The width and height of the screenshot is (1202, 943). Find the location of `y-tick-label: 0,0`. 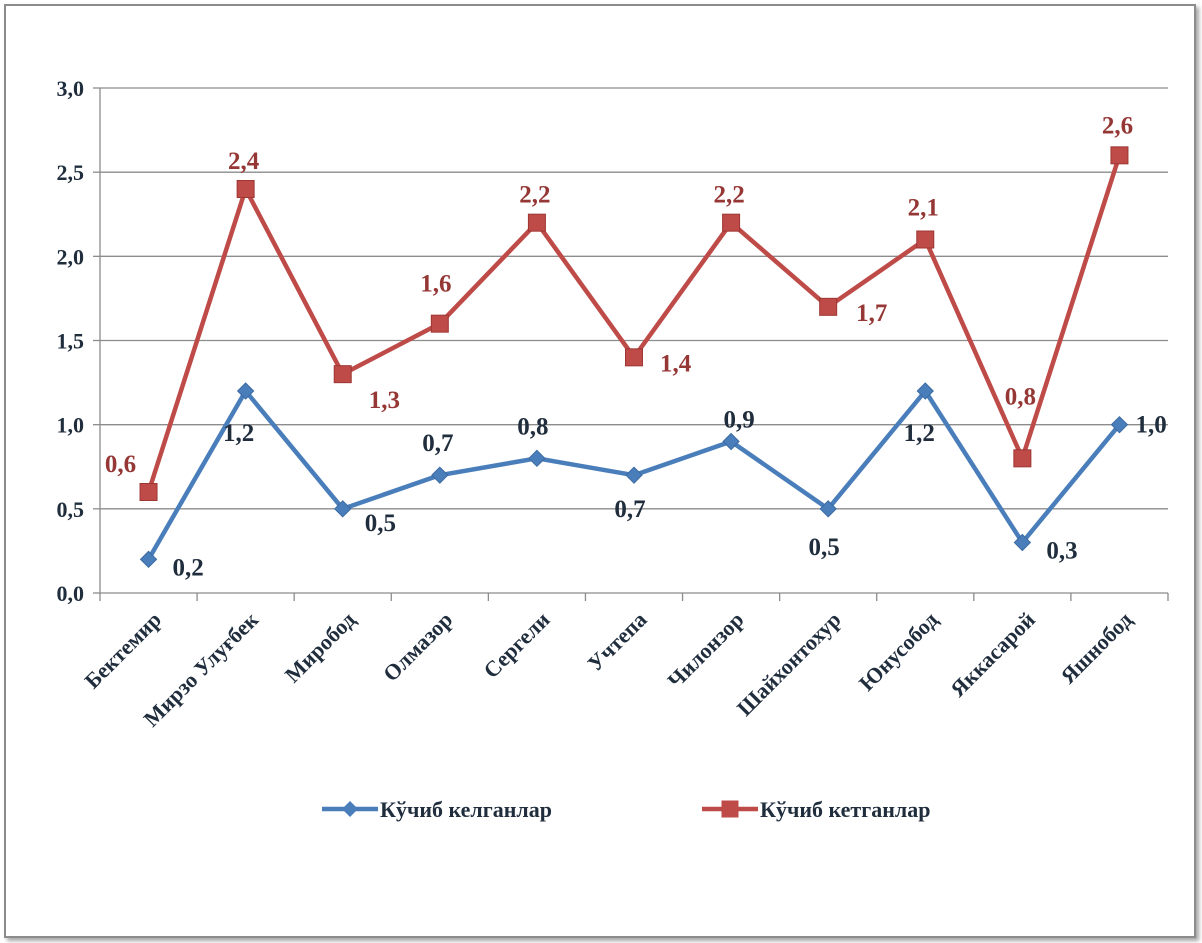

y-tick-label: 0,0 is located at coordinates (71, 593).